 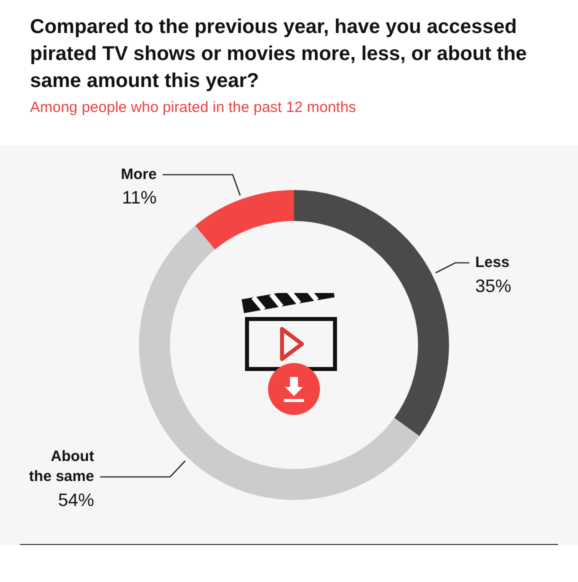 What do you see at coordinates (138, 174) in the screenshot?
I see `slice-label: More` at bounding box center [138, 174].